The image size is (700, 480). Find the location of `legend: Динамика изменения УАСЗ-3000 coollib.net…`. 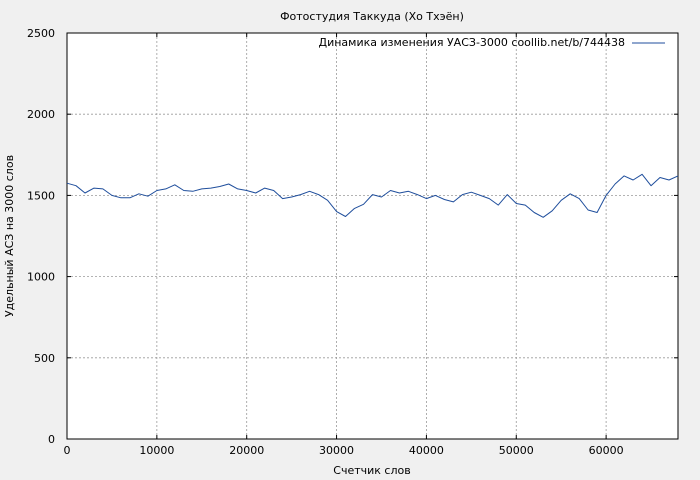

legend: Динамика изменения УАСЗ-3000 coollib.net… is located at coordinates (492, 42).